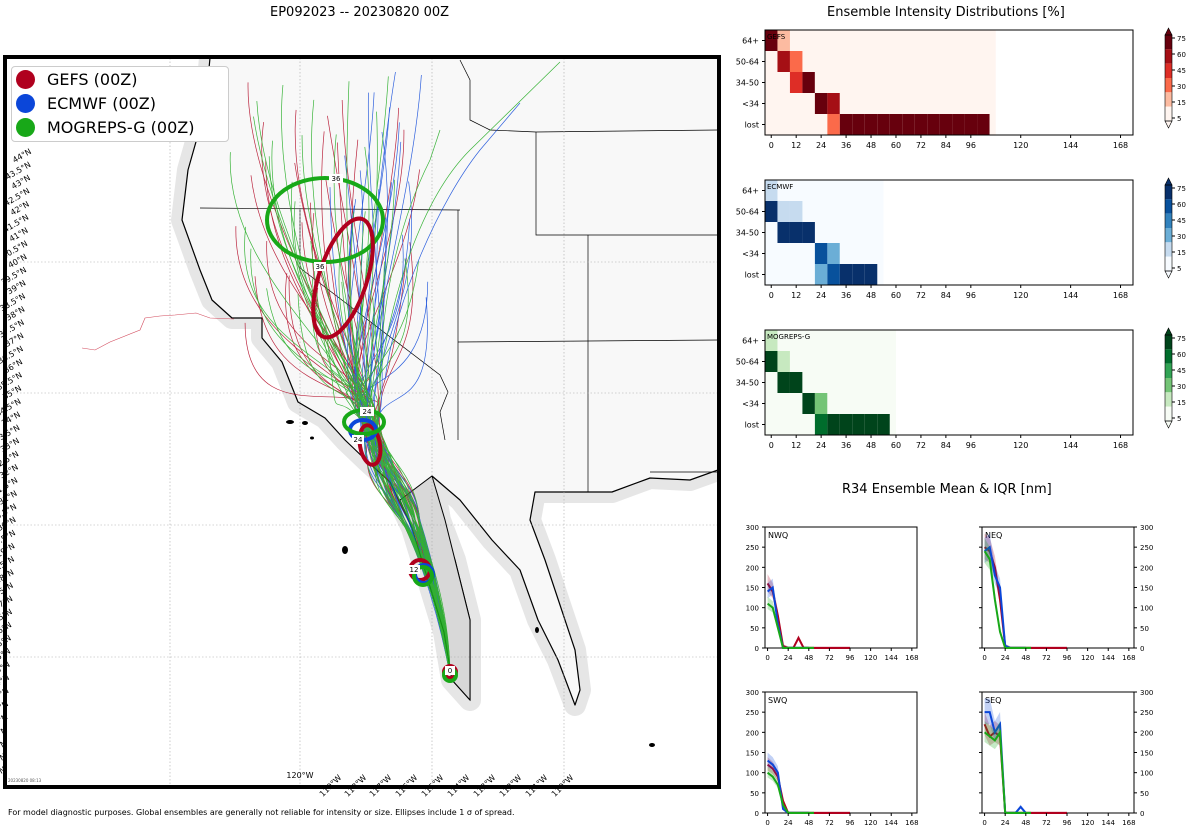 The image size is (1200, 840). I want to click on gefs-24h-ellipse, so click(370, 445).